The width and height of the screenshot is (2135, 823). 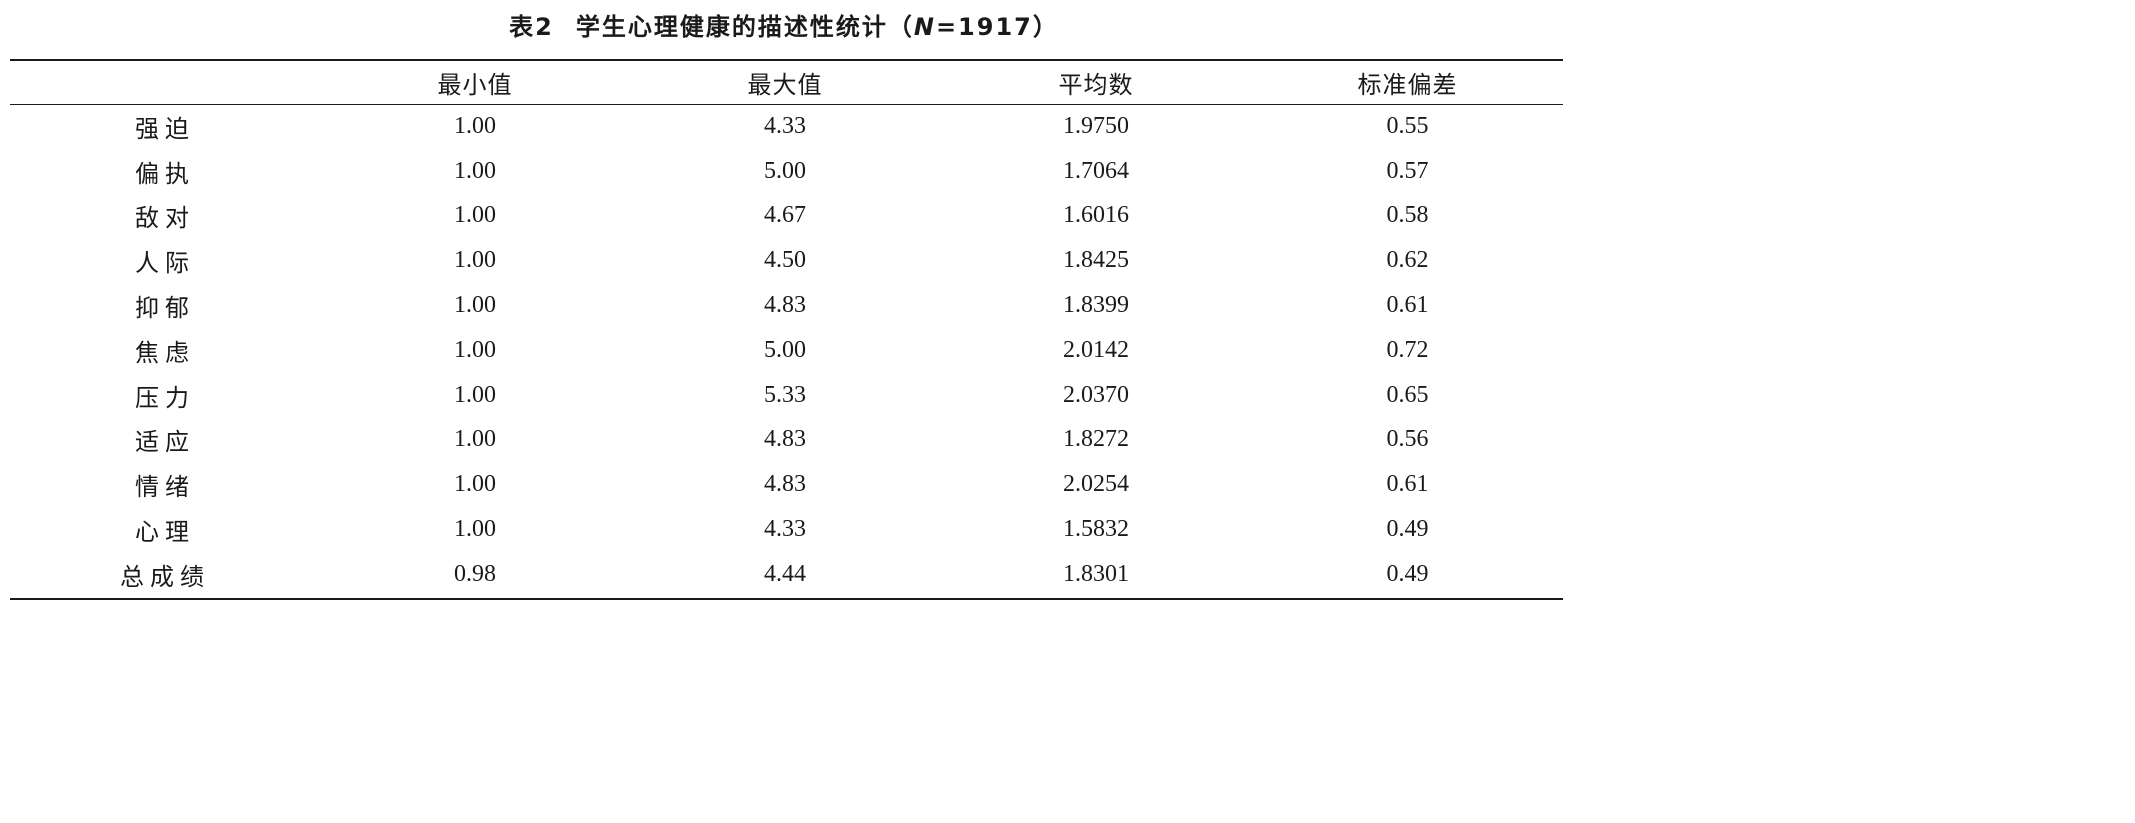 I want to click on cell-sd: 0.65, so click(x=1407, y=394).